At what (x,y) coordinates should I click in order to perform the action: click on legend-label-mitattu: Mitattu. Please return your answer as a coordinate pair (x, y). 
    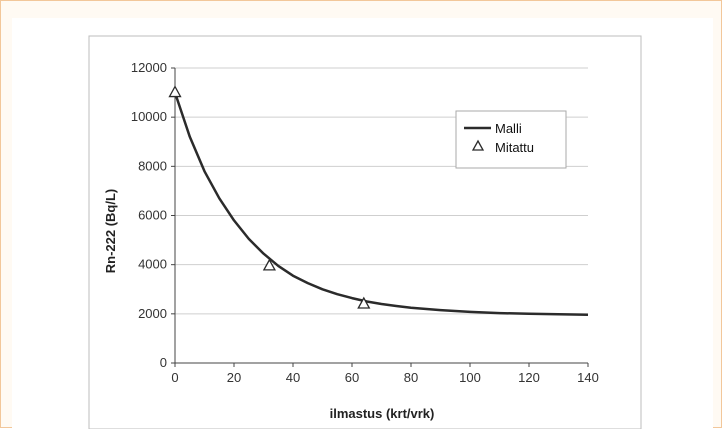
    Looking at the image, I should click on (514, 147).